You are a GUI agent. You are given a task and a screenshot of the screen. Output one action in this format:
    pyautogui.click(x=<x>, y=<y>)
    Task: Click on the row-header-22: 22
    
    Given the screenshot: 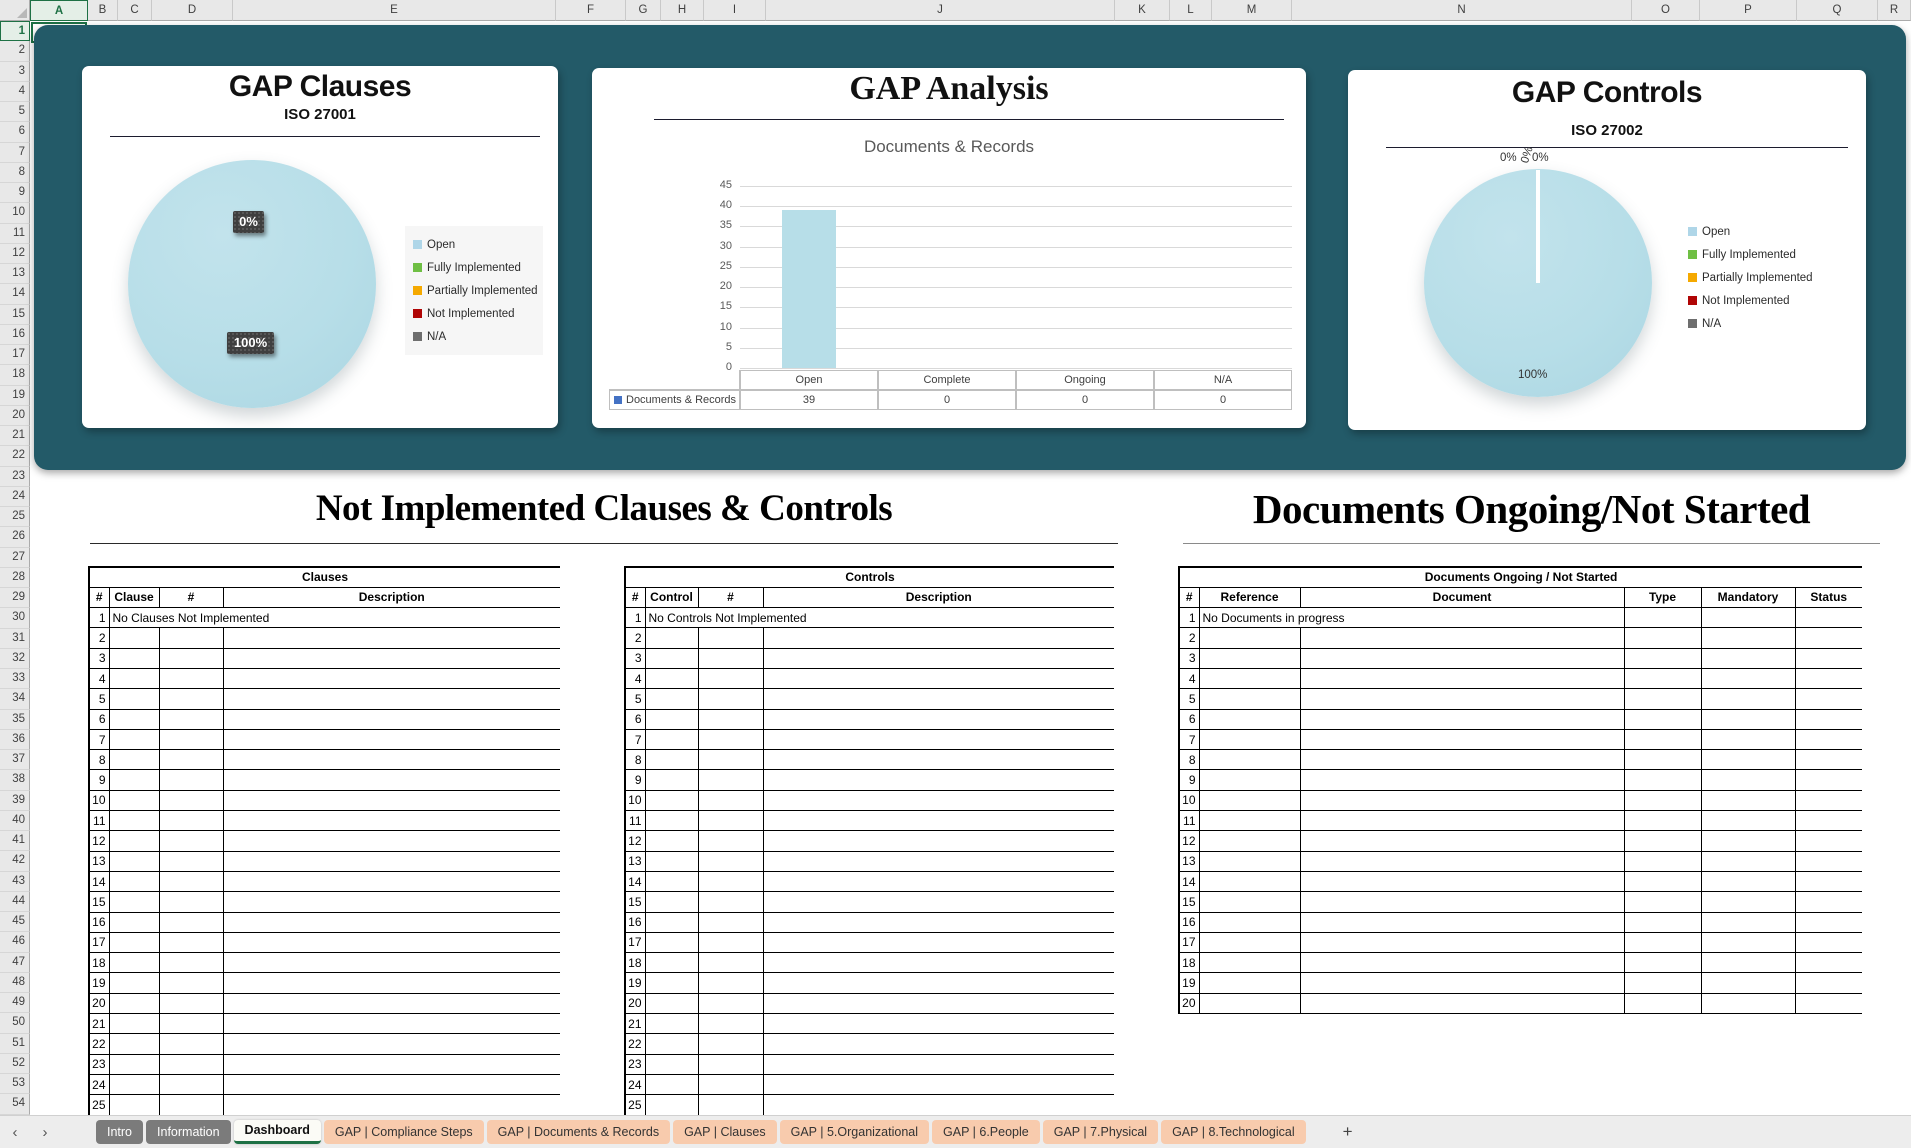 What is the action you would take?
    pyautogui.click(x=15, y=456)
    